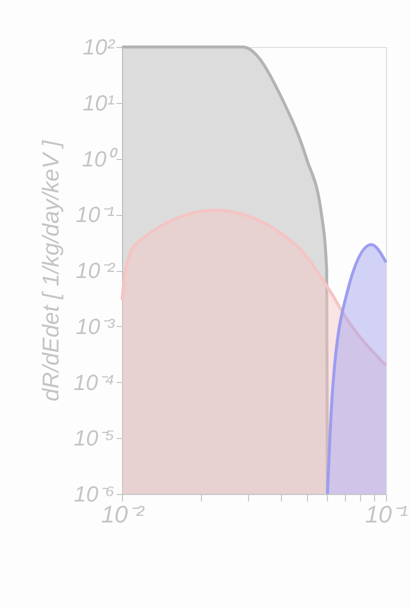 This screenshot has height=607, width=410. Describe the element at coordinates (51, 271) in the screenshot. I see `y-axis-title: dR/dEdet [ 1/kg/day/keV ]` at that location.